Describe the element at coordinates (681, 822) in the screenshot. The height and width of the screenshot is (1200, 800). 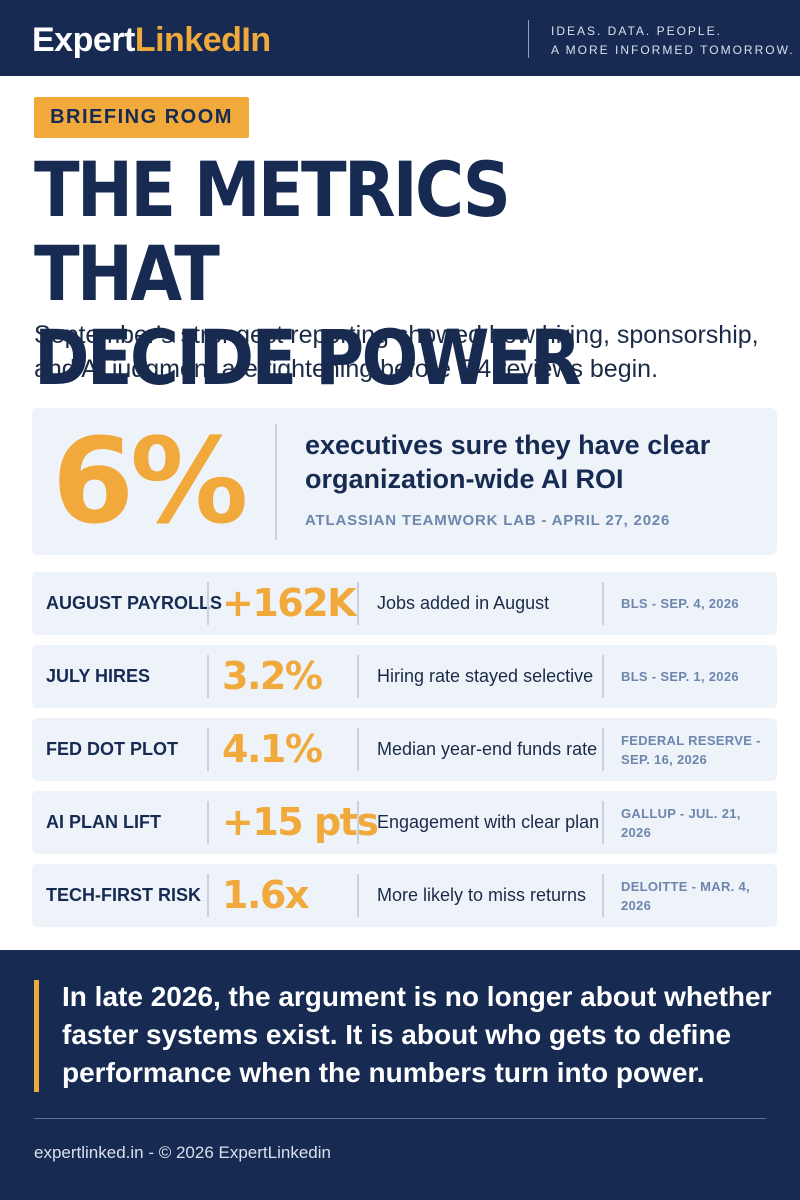
I see `stat-source: GALLUP - JUL. 21, 2026` at that location.